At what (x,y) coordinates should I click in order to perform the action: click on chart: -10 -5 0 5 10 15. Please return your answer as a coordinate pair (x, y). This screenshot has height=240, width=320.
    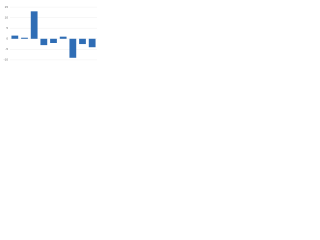
    Looking at the image, I should click on (50, 33).